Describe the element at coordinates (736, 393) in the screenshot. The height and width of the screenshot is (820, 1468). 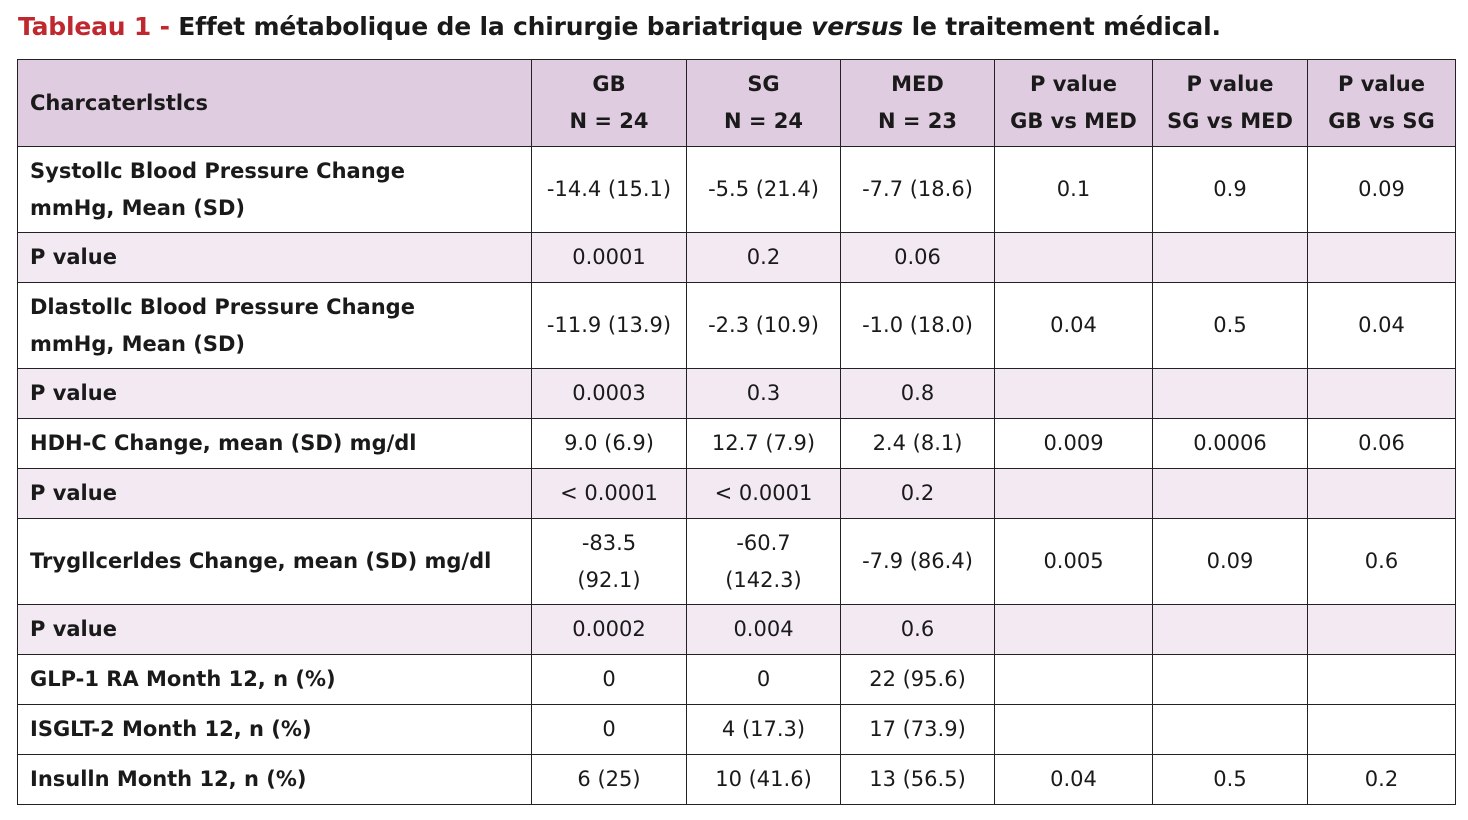
I see `table-row: P value 0.0003 0.3 0.8` at that location.